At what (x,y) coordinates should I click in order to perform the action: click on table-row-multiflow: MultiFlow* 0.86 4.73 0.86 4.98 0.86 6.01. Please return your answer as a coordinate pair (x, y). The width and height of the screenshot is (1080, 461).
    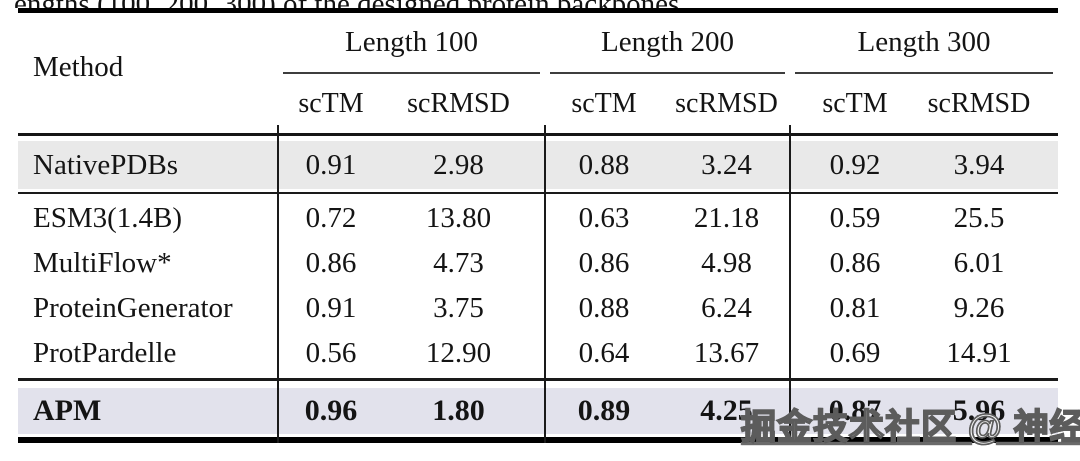
    Looking at the image, I should click on (538, 263).